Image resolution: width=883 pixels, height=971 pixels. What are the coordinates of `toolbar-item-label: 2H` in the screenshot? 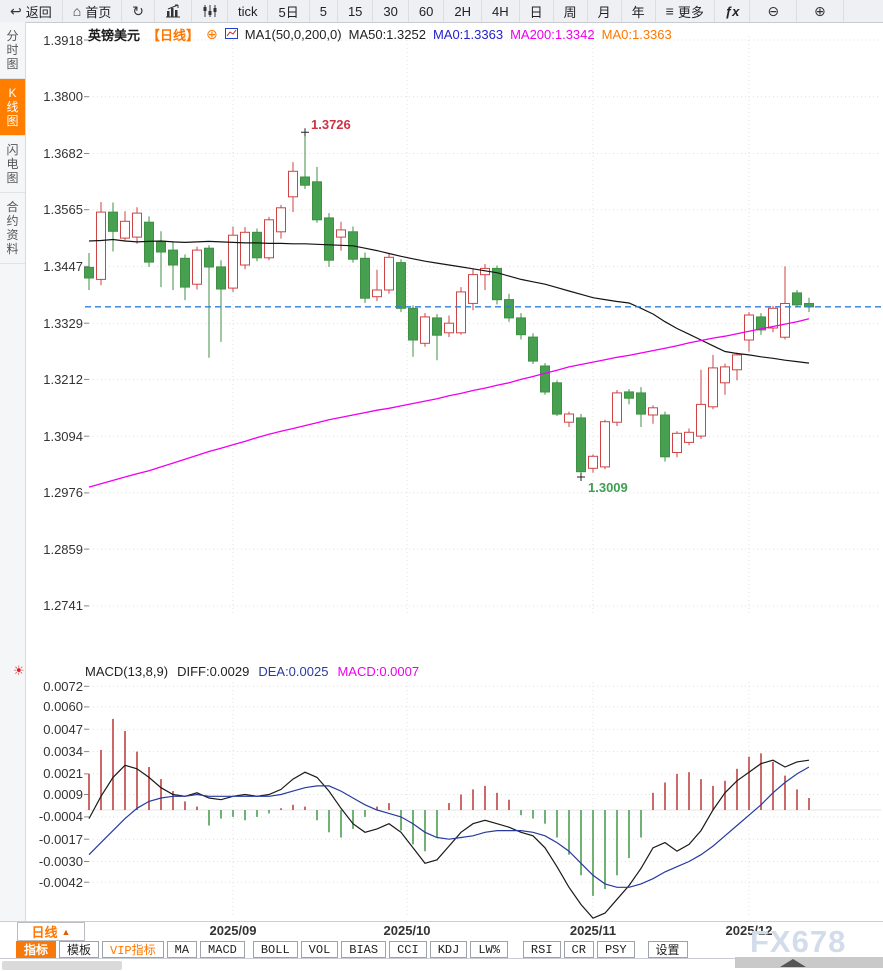 It's located at (462, 11).